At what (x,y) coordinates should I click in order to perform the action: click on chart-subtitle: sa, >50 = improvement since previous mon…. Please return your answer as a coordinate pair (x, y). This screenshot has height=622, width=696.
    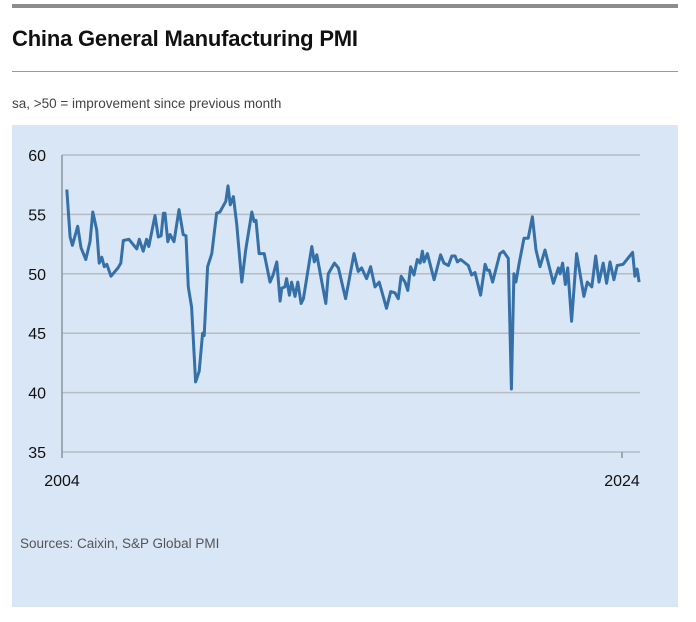
    Looking at the image, I should click on (147, 103).